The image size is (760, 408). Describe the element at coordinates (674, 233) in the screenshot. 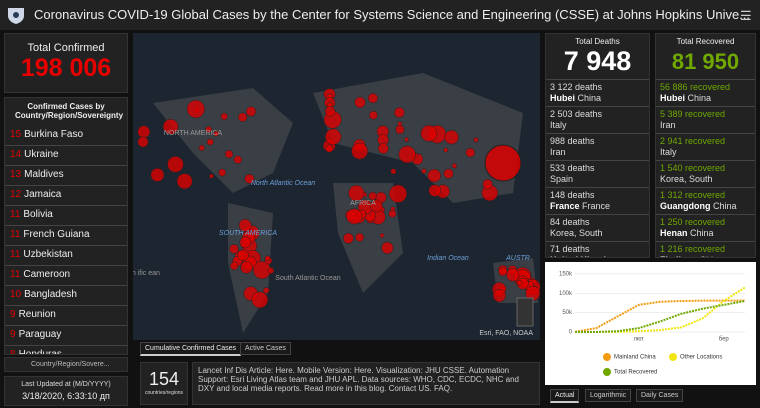

I see `region: Henan` at that location.